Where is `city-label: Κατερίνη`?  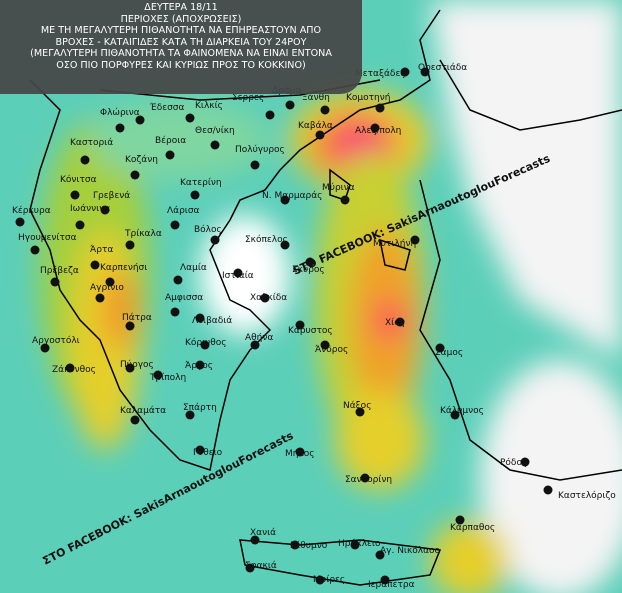
city-label: Κατερίνη is located at coordinates (201, 183).